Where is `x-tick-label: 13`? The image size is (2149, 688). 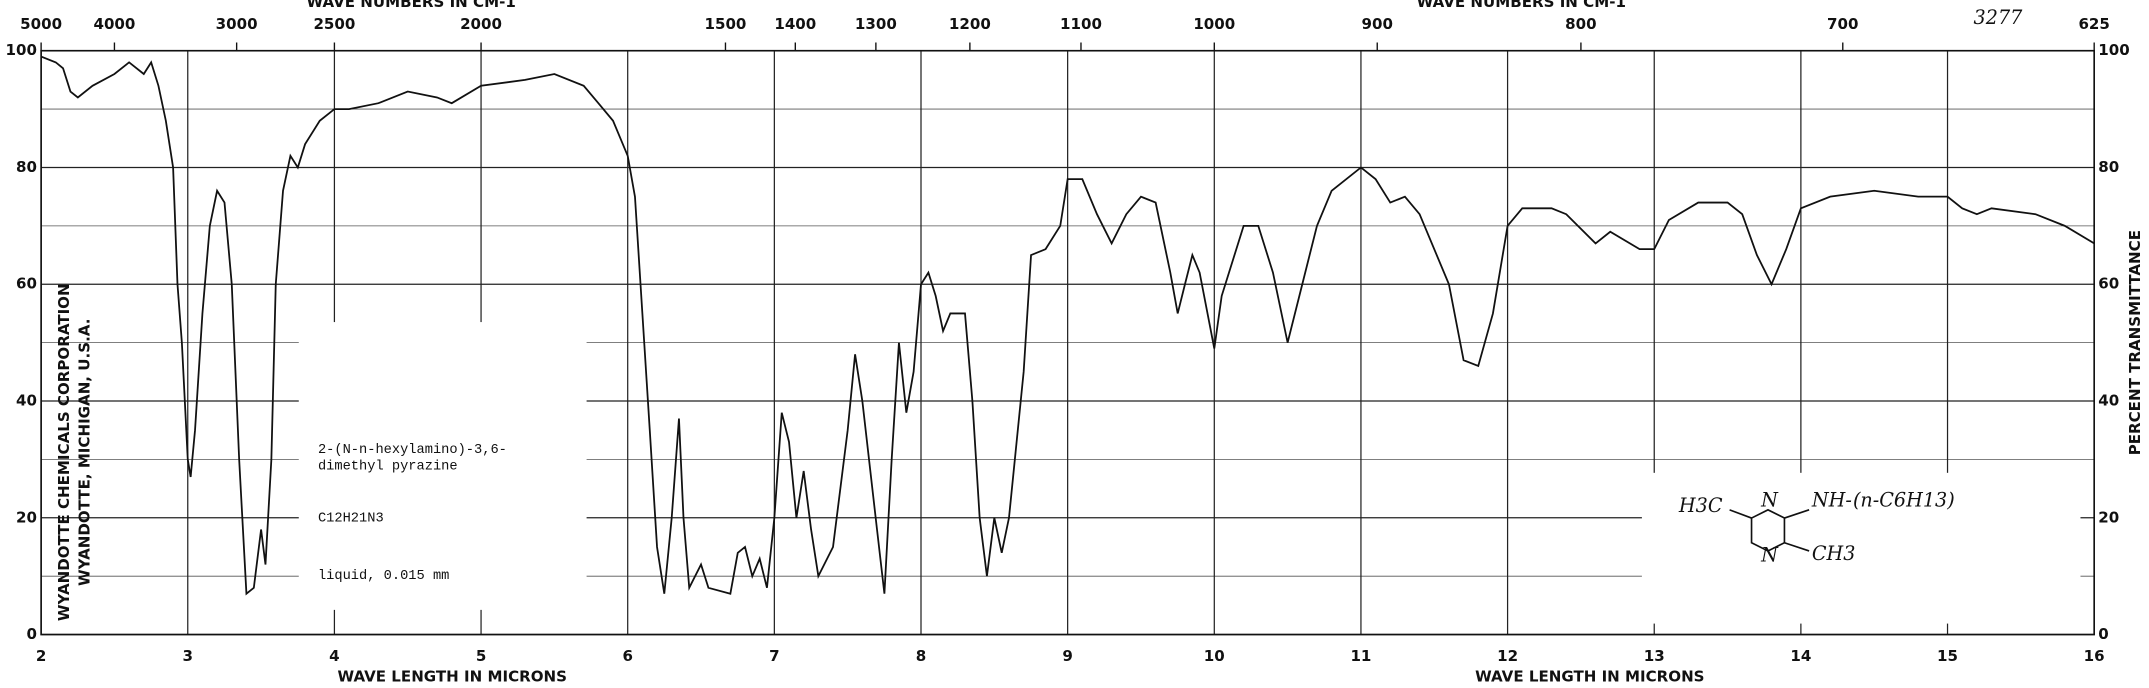
x-tick-label: 13 is located at coordinates (1654, 656).